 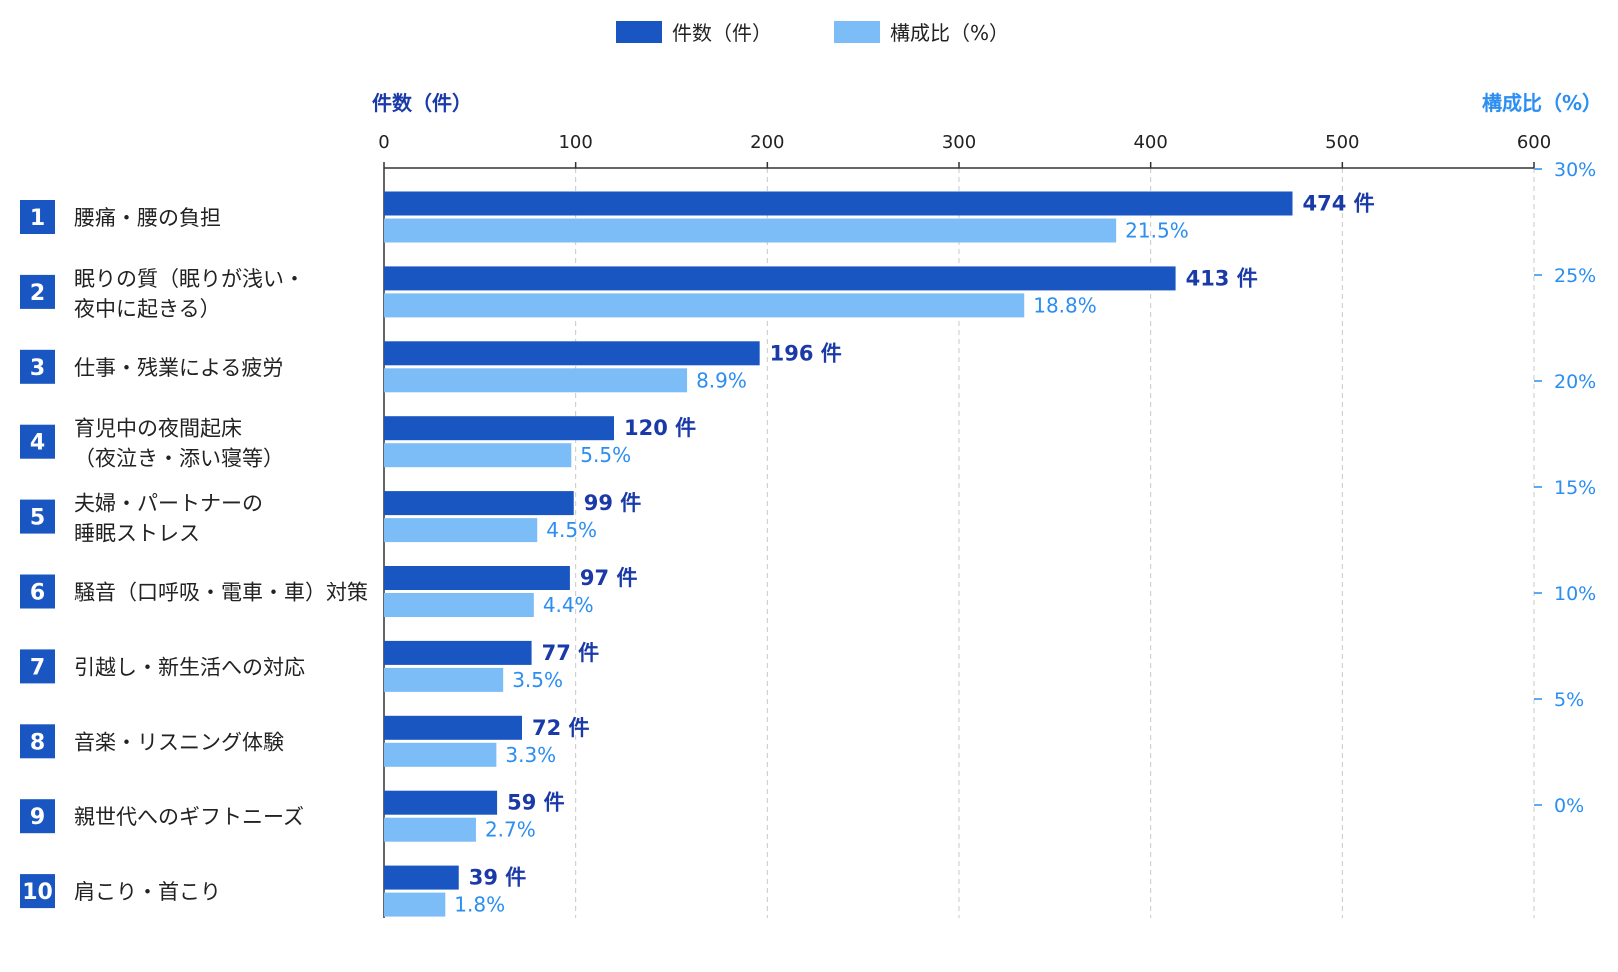 I want to click on right-axis-tick-label: 15%, so click(x=1575, y=488).